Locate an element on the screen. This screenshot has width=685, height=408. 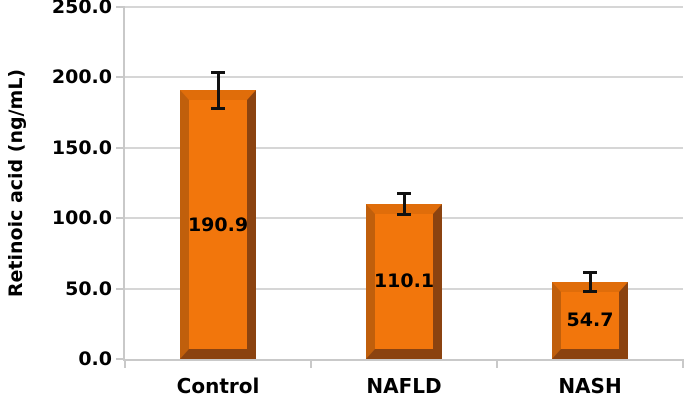
y-tick-label: 50.0 is located at coordinates (88, 288).